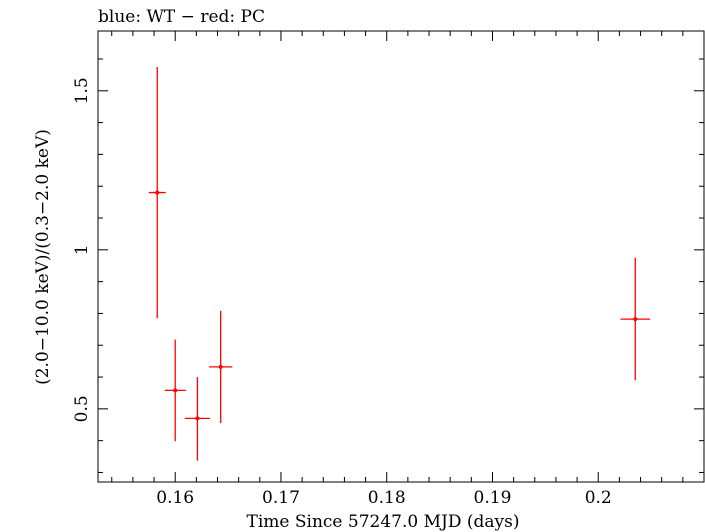  What do you see at coordinates (43, 257) in the screenshot?
I see `y-axis-label: (2.0−10.0 keV)/(0.3−2.0 keV)` at bounding box center [43, 257].